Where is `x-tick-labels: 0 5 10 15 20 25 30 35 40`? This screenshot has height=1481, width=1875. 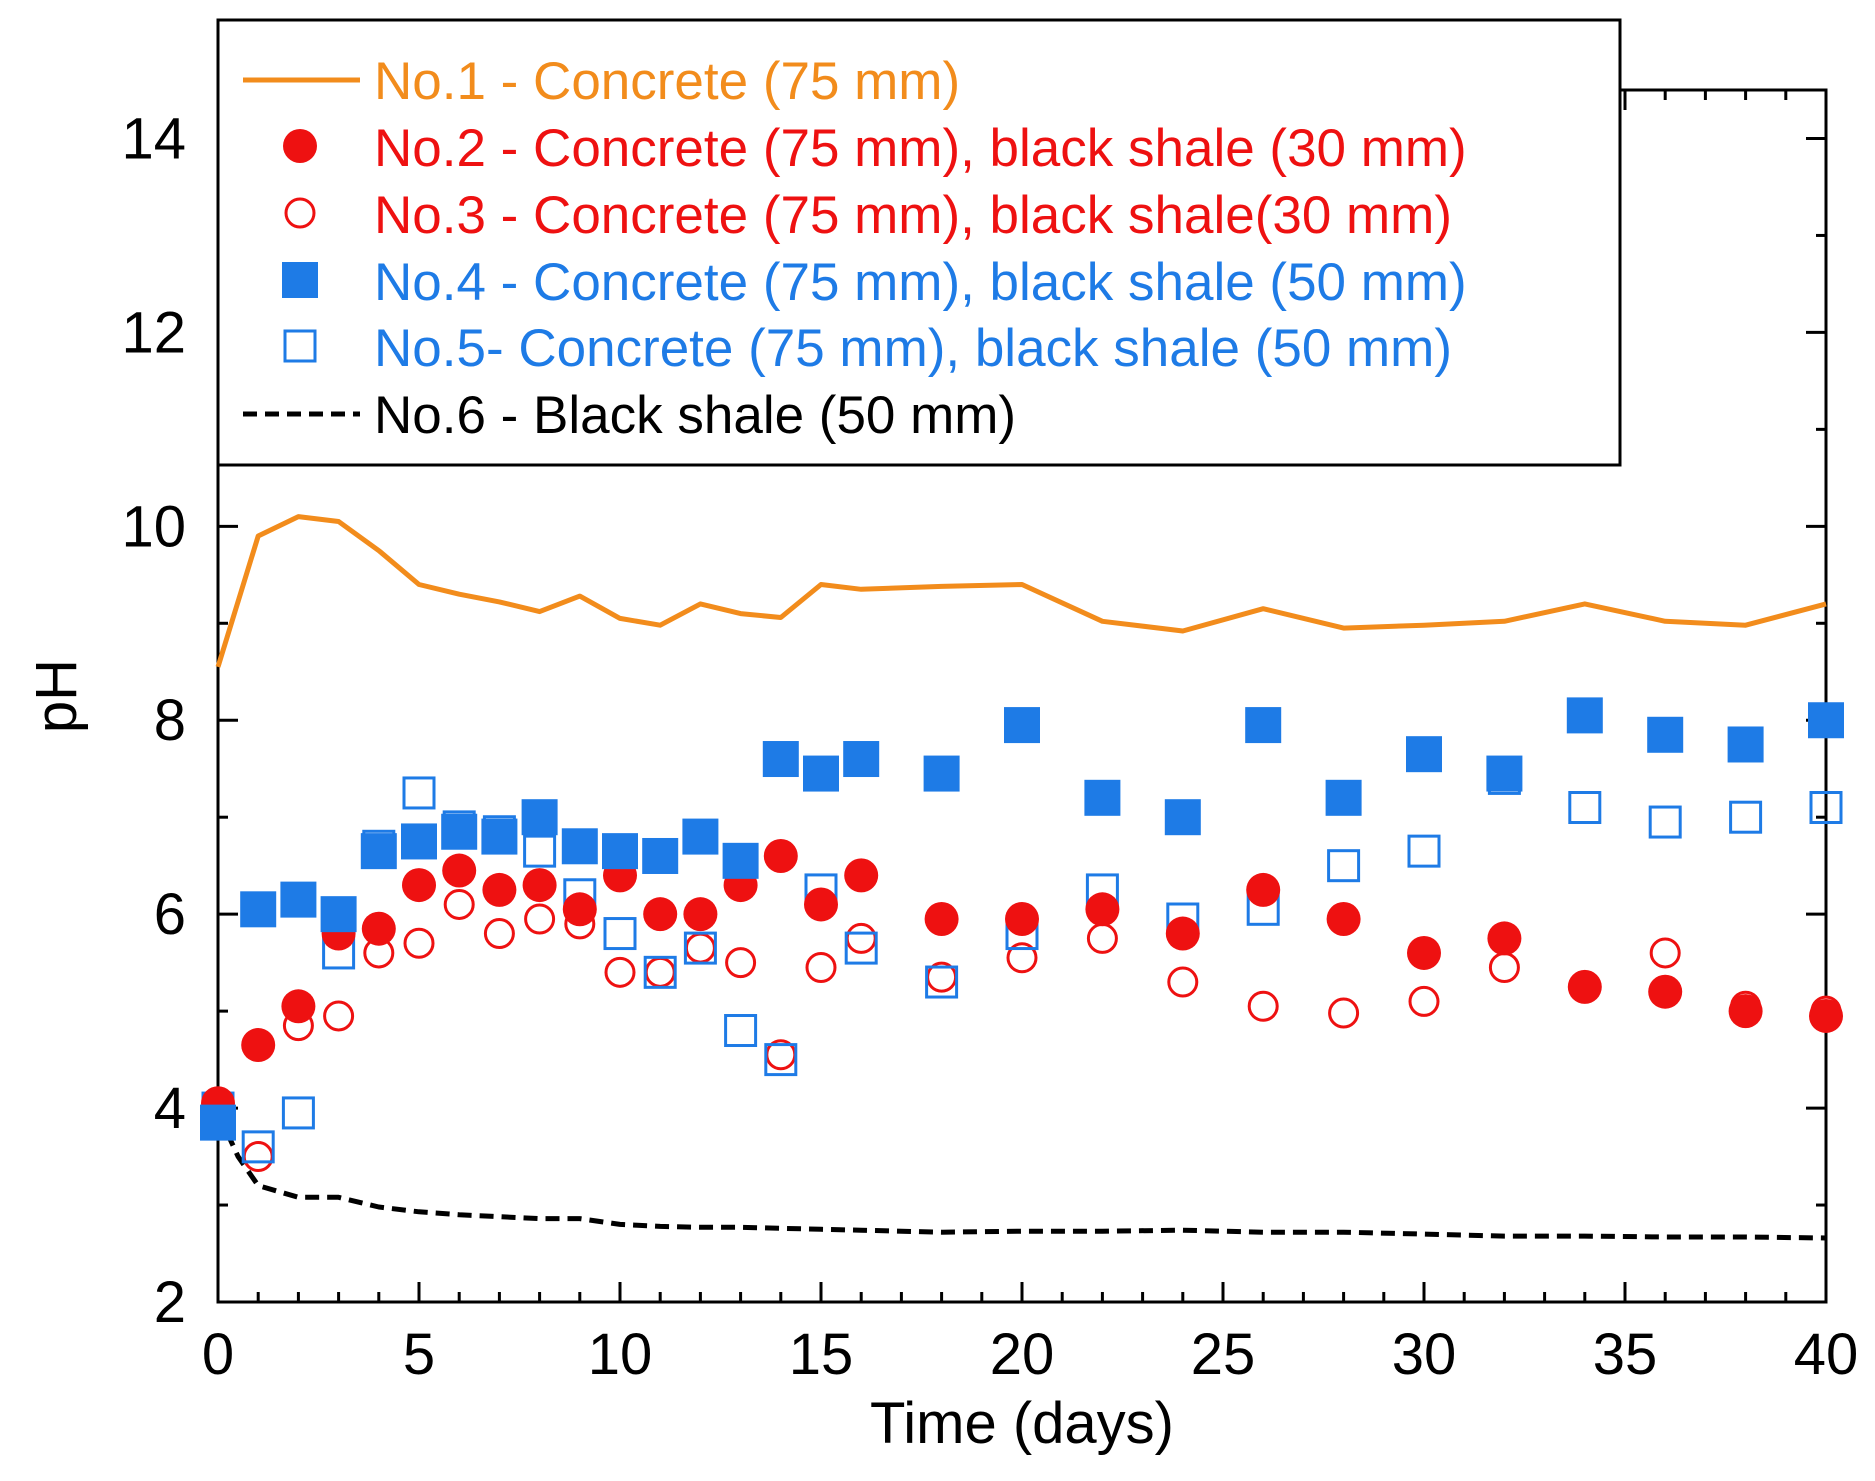
x-tick-labels: 0 5 10 15 20 25 30 35 40 is located at coordinates (1030, 1354).